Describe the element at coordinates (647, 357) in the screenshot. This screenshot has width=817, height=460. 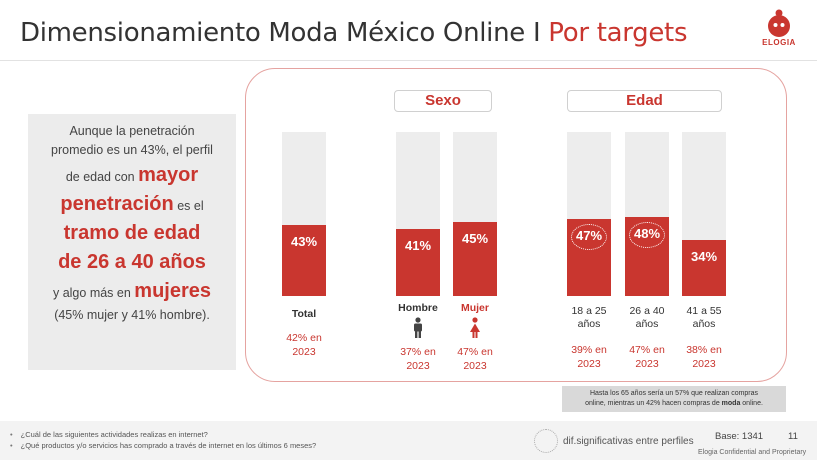
I see `stat-2023-age-26-40: 47% en 2023` at that location.